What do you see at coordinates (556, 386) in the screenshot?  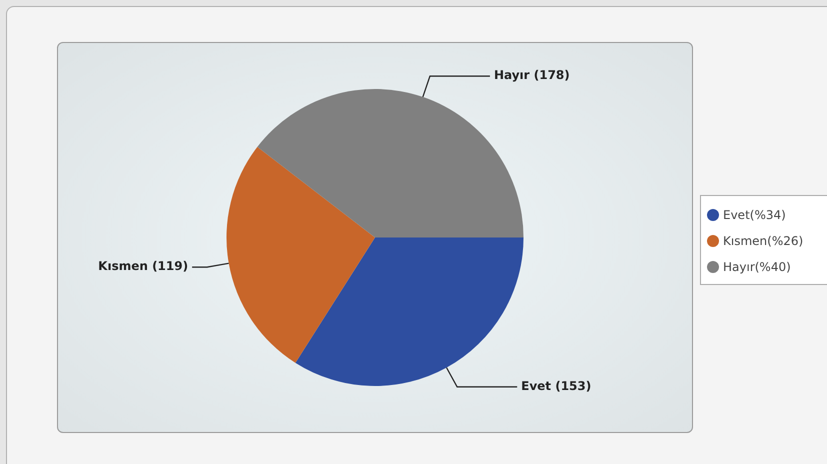 I see `data-label: Evet (153)` at bounding box center [556, 386].